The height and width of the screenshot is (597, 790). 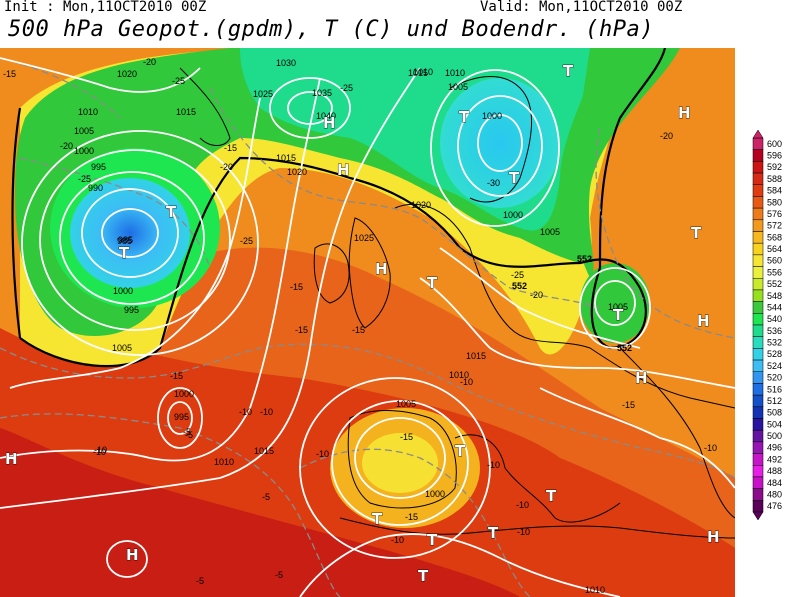 I want to click on color-scale-label: 536, so click(x=774, y=331).